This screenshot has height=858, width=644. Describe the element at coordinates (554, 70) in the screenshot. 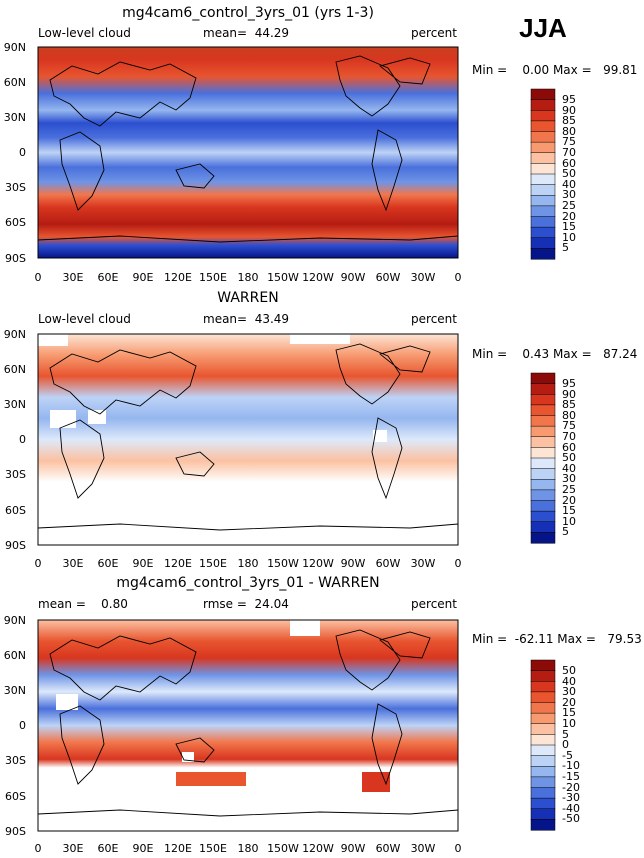

I see `stats-label: Min = 0.00 Max = 99.81` at that location.